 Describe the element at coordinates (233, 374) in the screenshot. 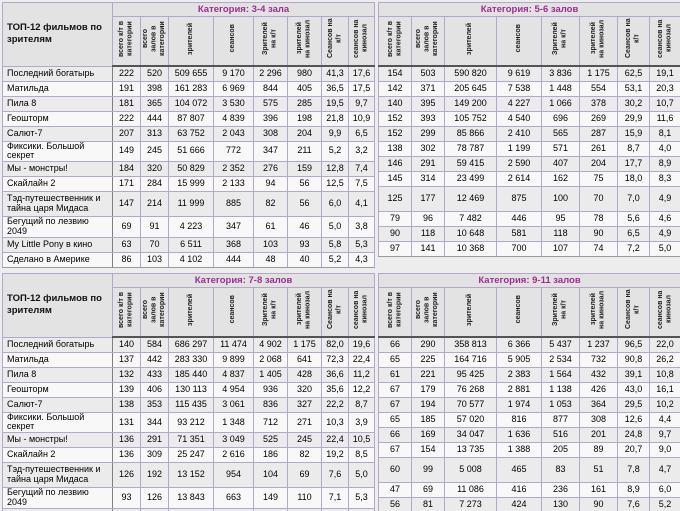

I see `value-cell: 4 837` at that location.